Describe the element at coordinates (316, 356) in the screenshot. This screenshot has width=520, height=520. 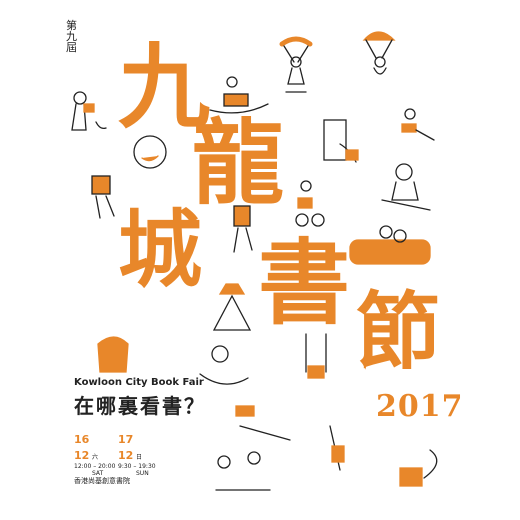
I see `swing-reader-illustration` at that location.